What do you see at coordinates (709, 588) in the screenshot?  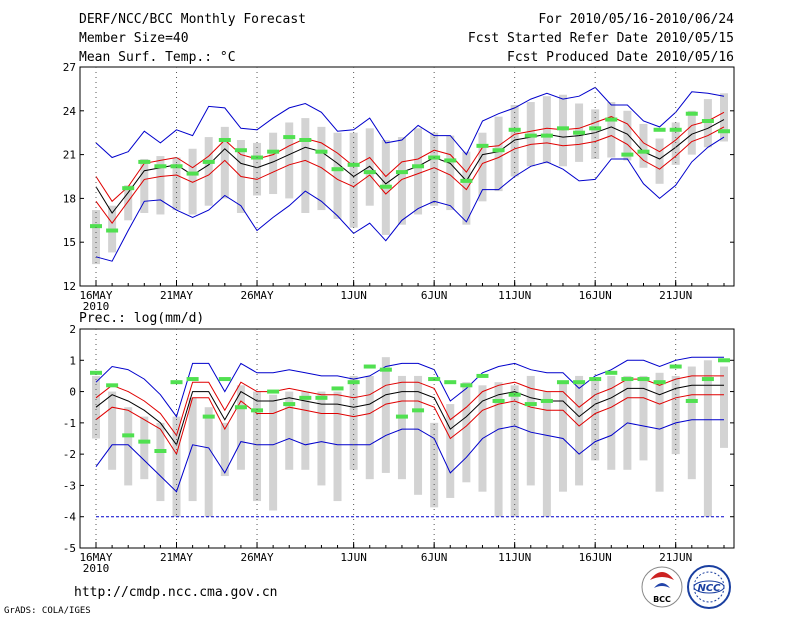 I see `ncc-logo-text: NCC` at bounding box center [709, 588].